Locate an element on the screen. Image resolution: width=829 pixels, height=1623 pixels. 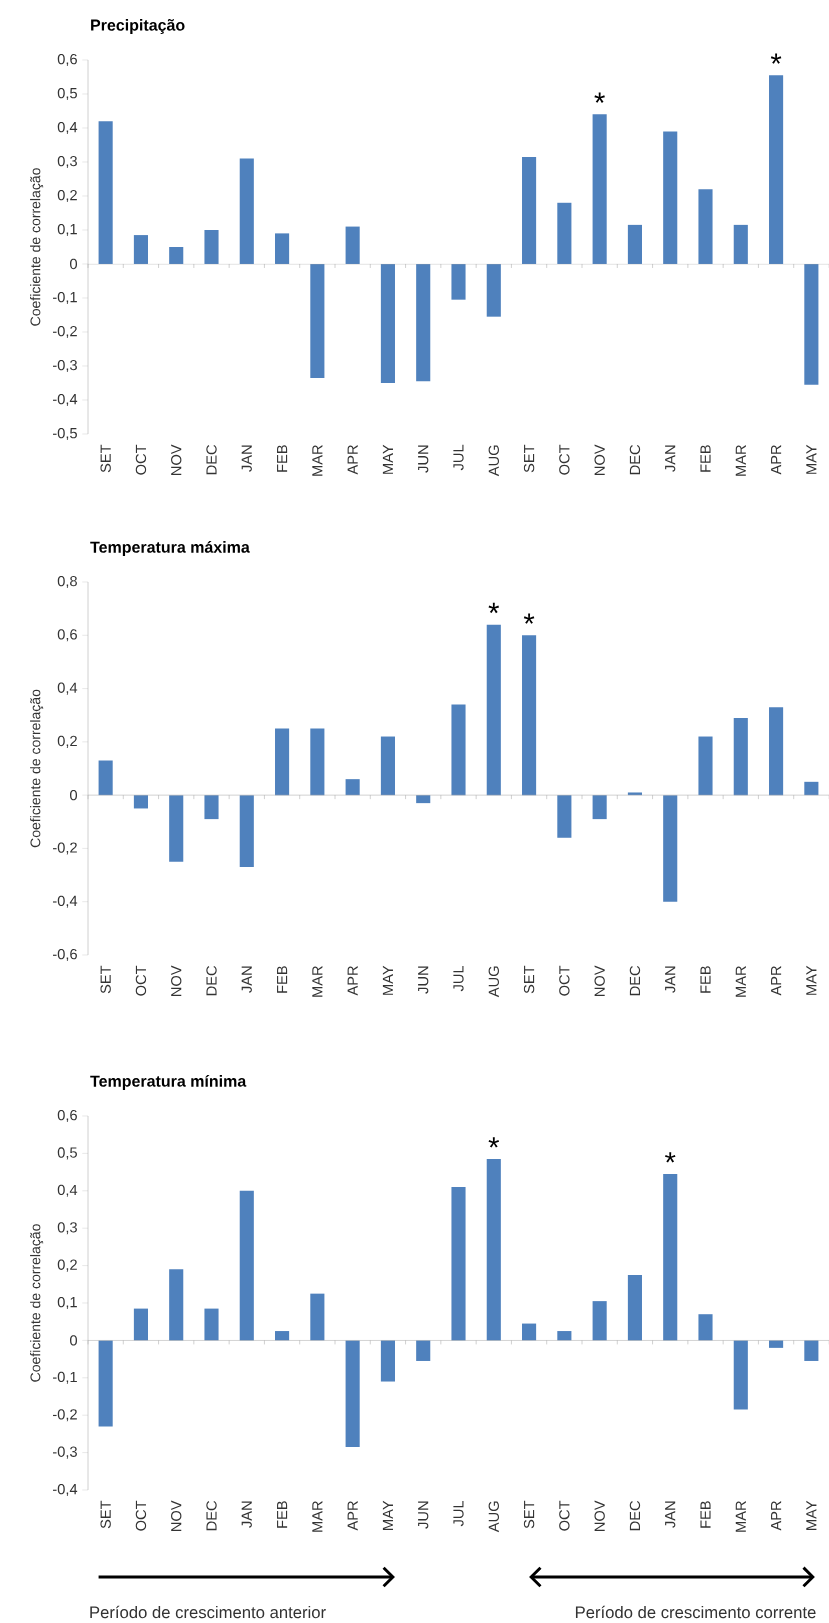
y-tick-label: -0,1 is located at coordinates (64, 298).